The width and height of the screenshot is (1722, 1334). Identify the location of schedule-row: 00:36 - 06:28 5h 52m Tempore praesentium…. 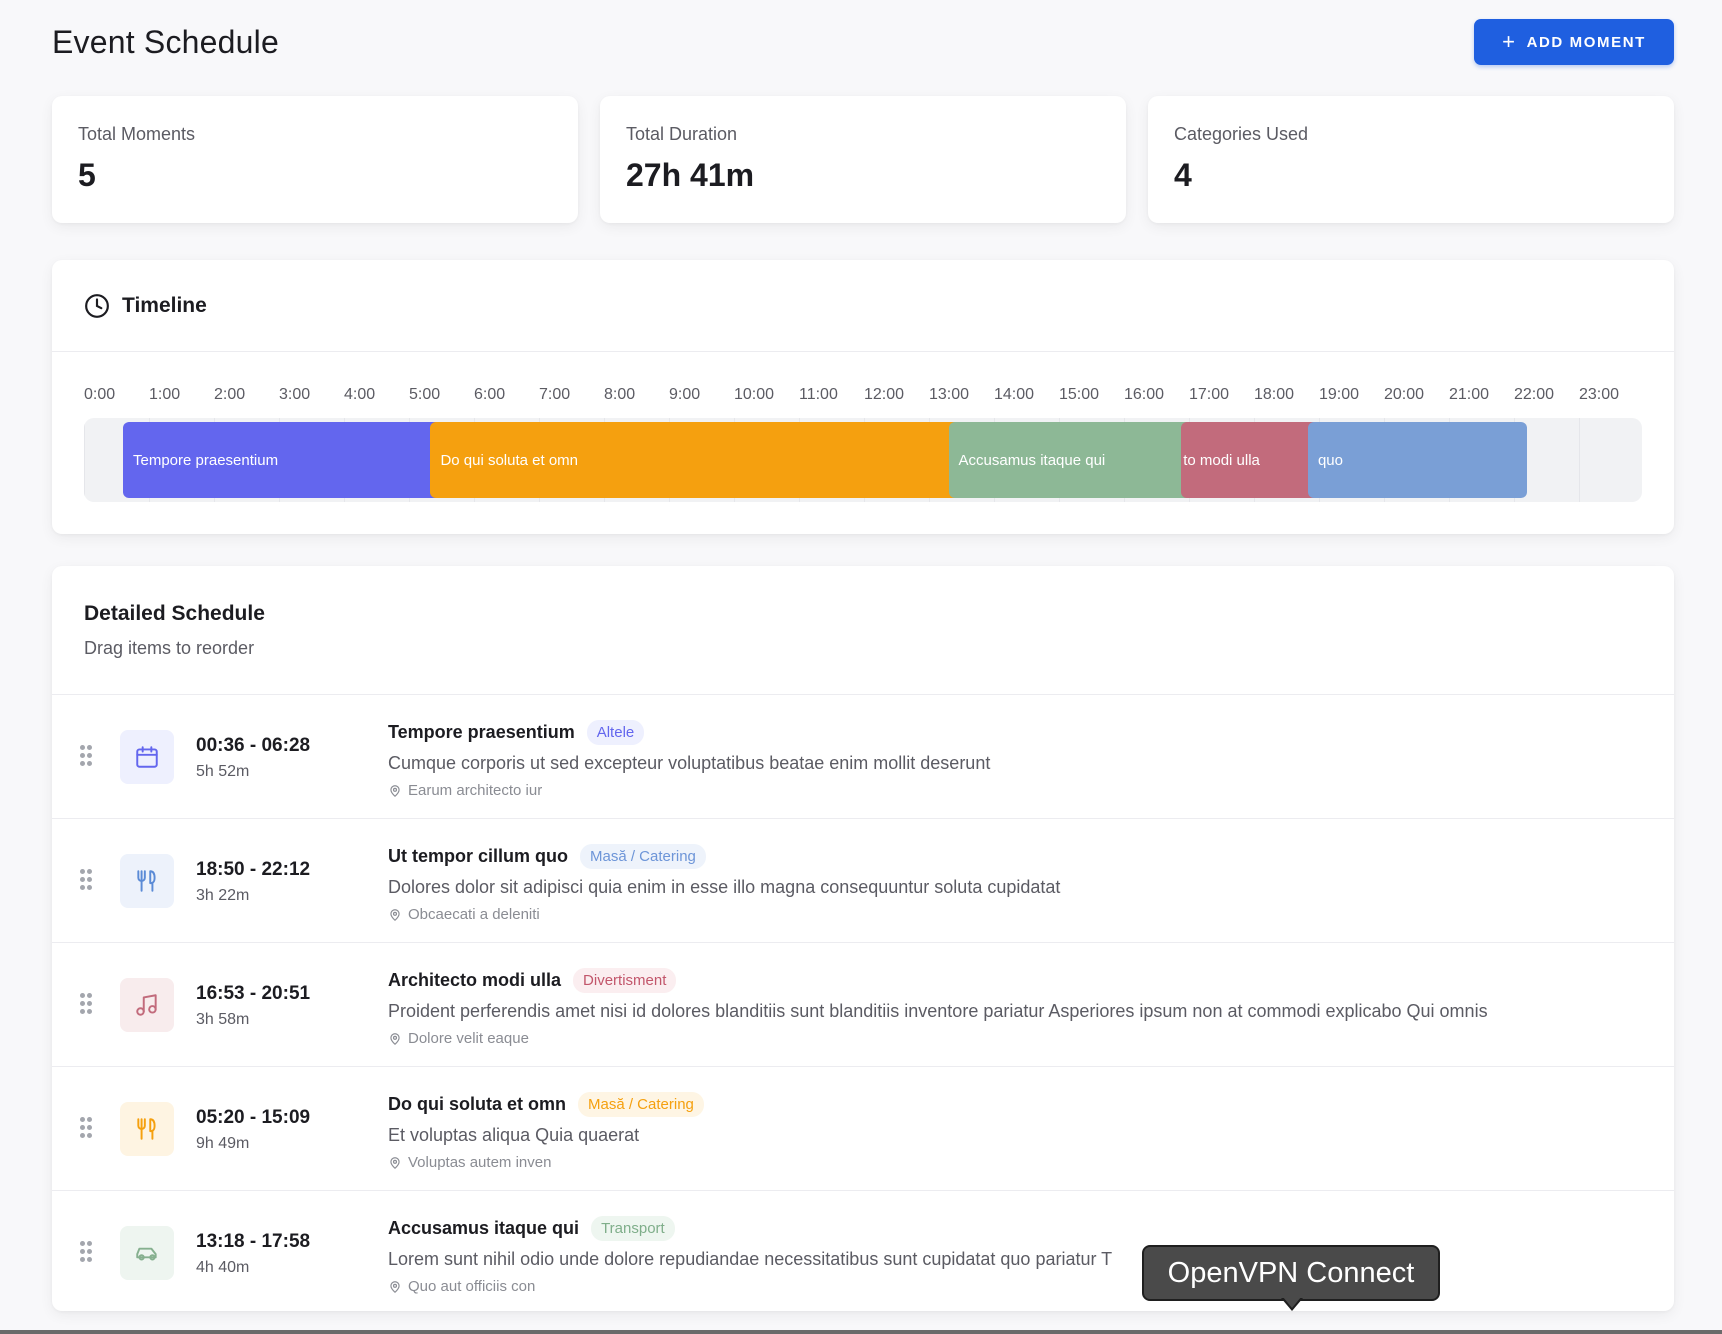
(863, 757).